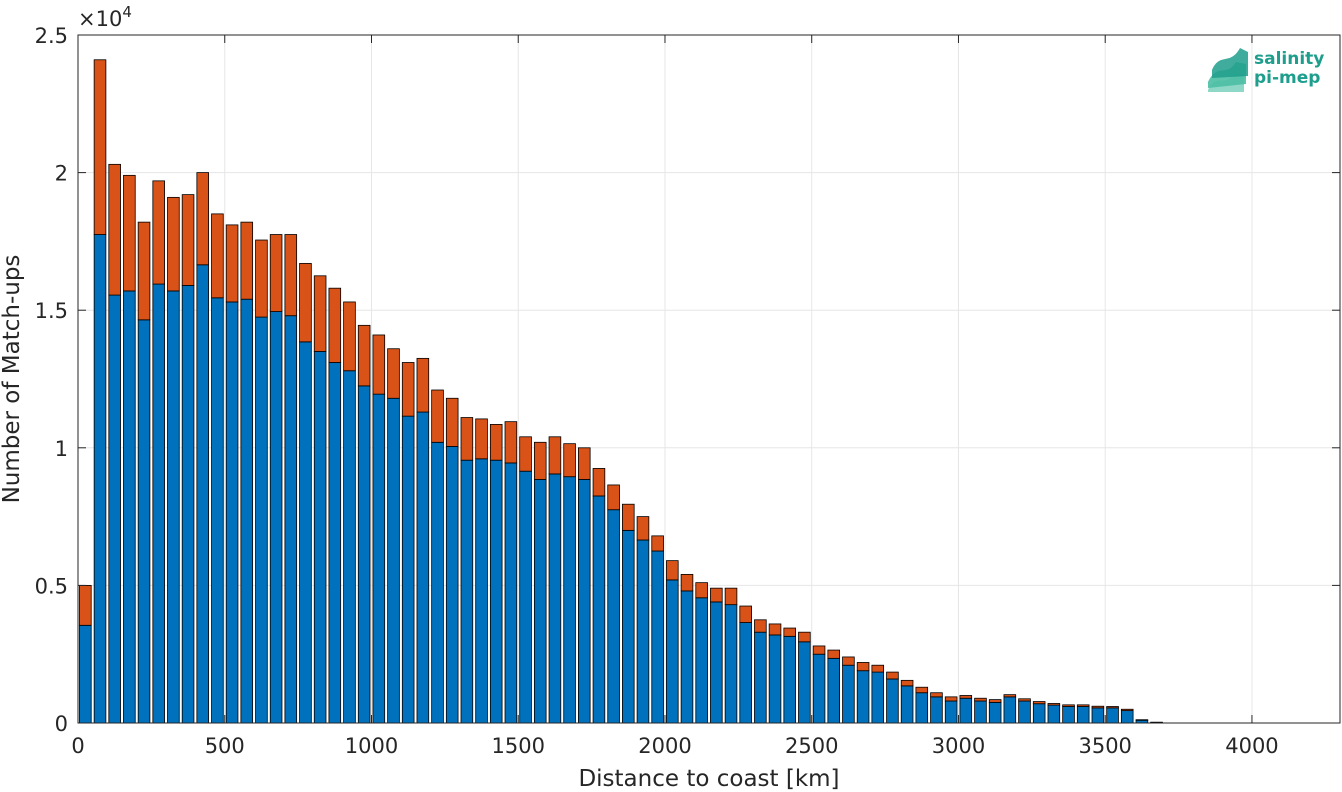 The width and height of the screenshot is (1342, 792). Describe the element at coordinates (51, 586) in the screenshot. I see `y-tick-label: 0.5` at that location.